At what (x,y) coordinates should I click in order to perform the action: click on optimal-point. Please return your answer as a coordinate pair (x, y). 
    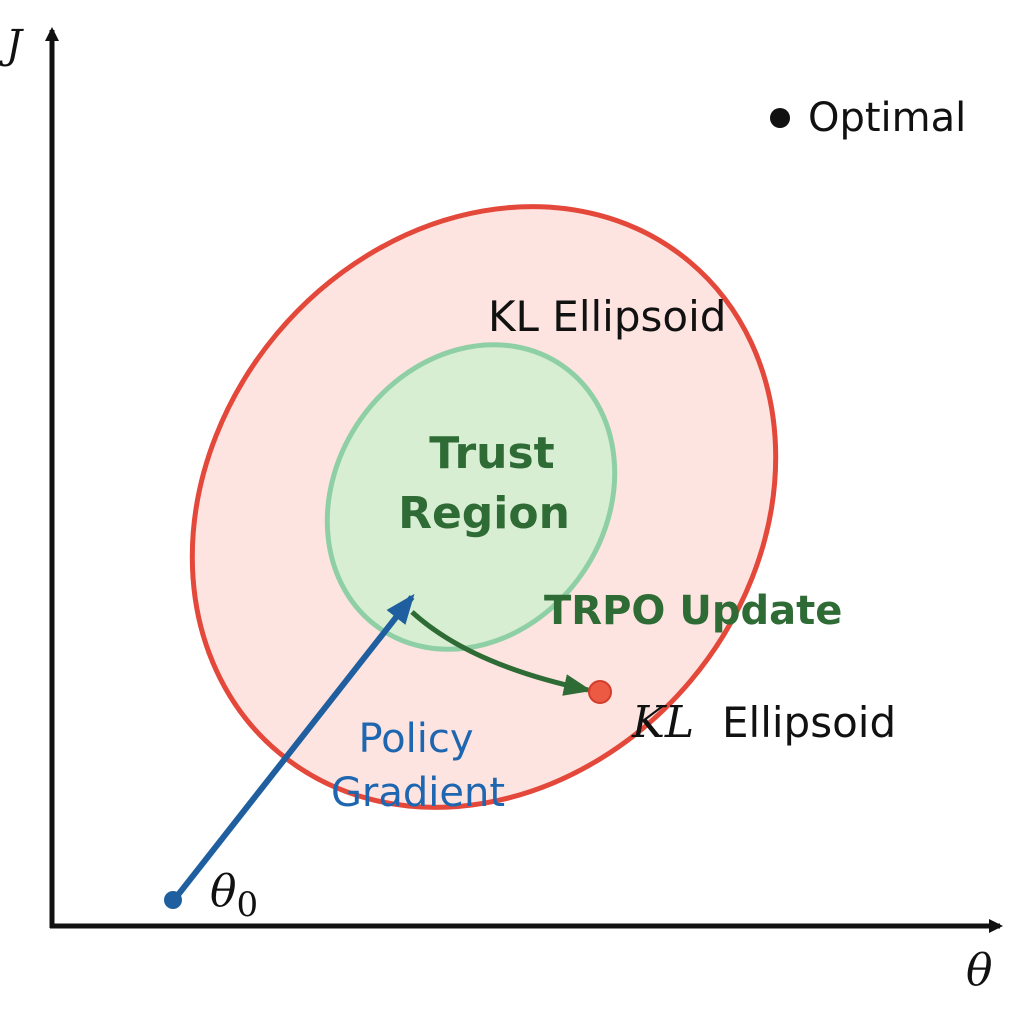
    Looking at the image, I should click on (780, 118).